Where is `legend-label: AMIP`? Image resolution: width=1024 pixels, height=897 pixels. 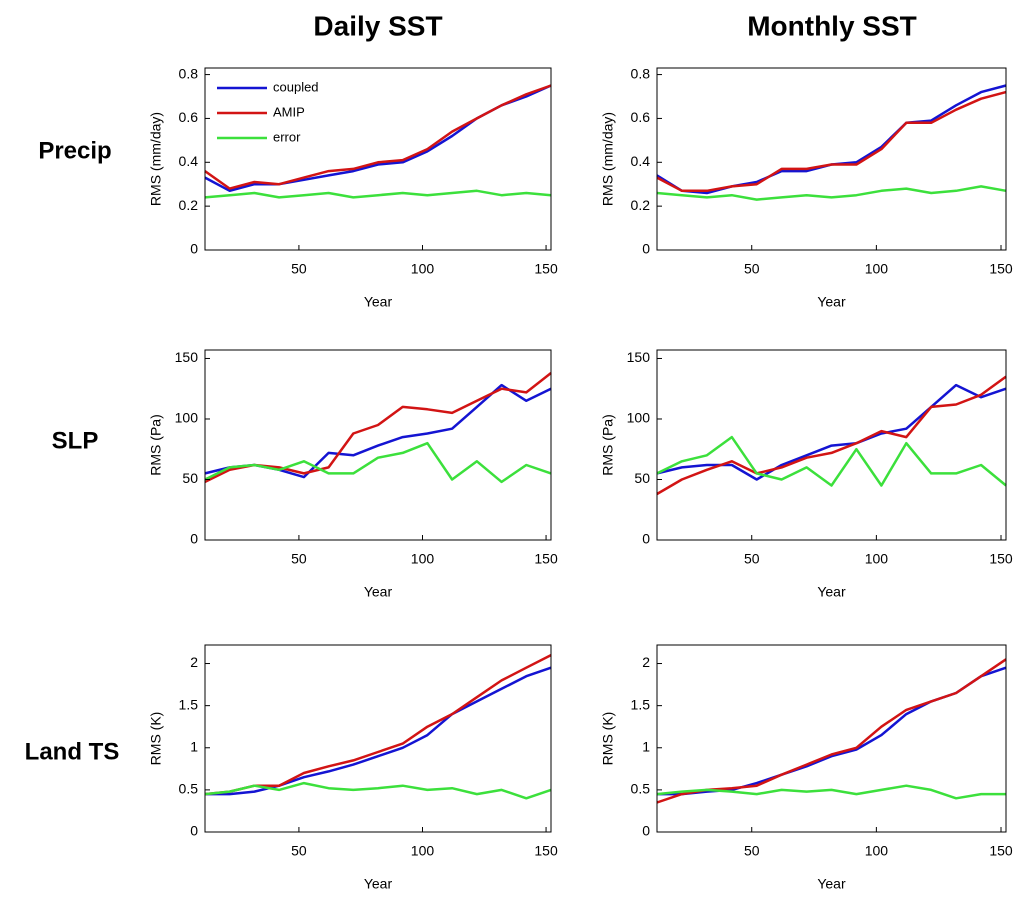 legend-label: AMIP is located at coordinates (289, 111).